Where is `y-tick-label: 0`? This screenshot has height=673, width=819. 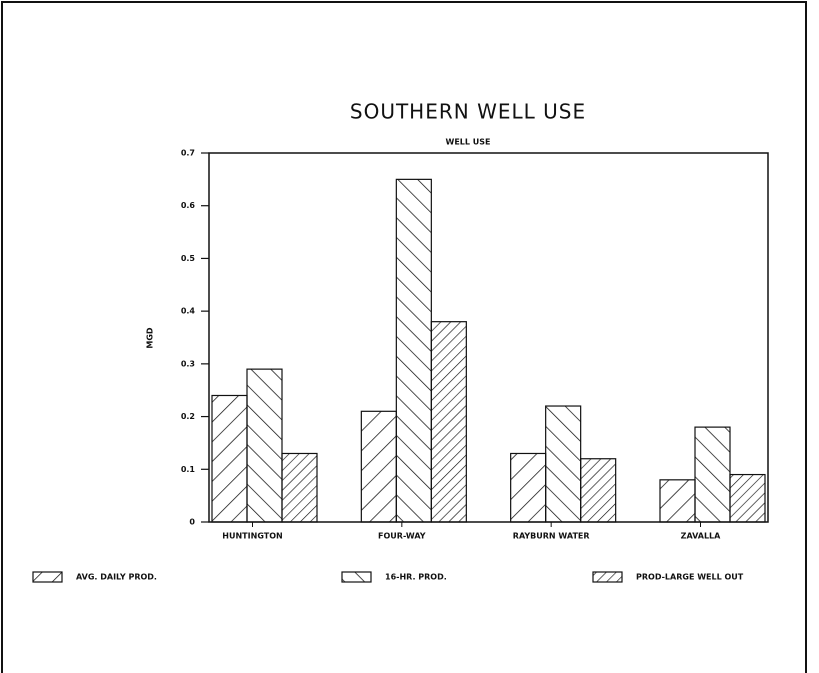
y-tick-label: 0 is located at coordinates (192, 522).